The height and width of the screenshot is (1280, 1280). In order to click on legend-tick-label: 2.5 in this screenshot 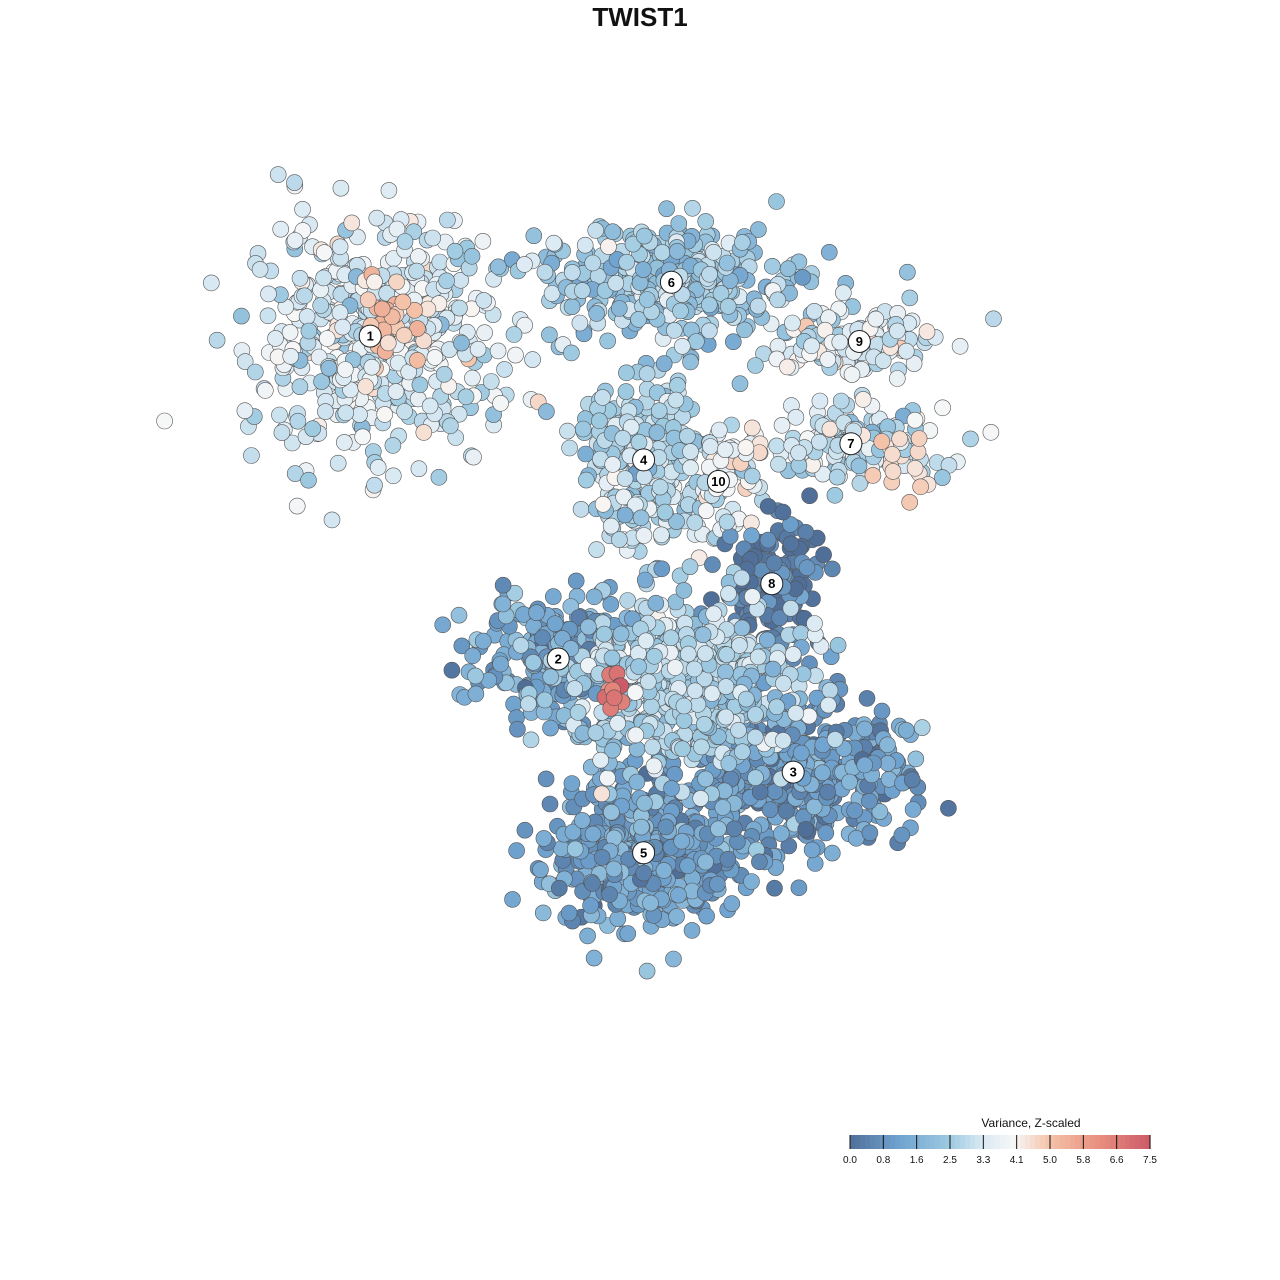, I will do `click(950, 1160)`.